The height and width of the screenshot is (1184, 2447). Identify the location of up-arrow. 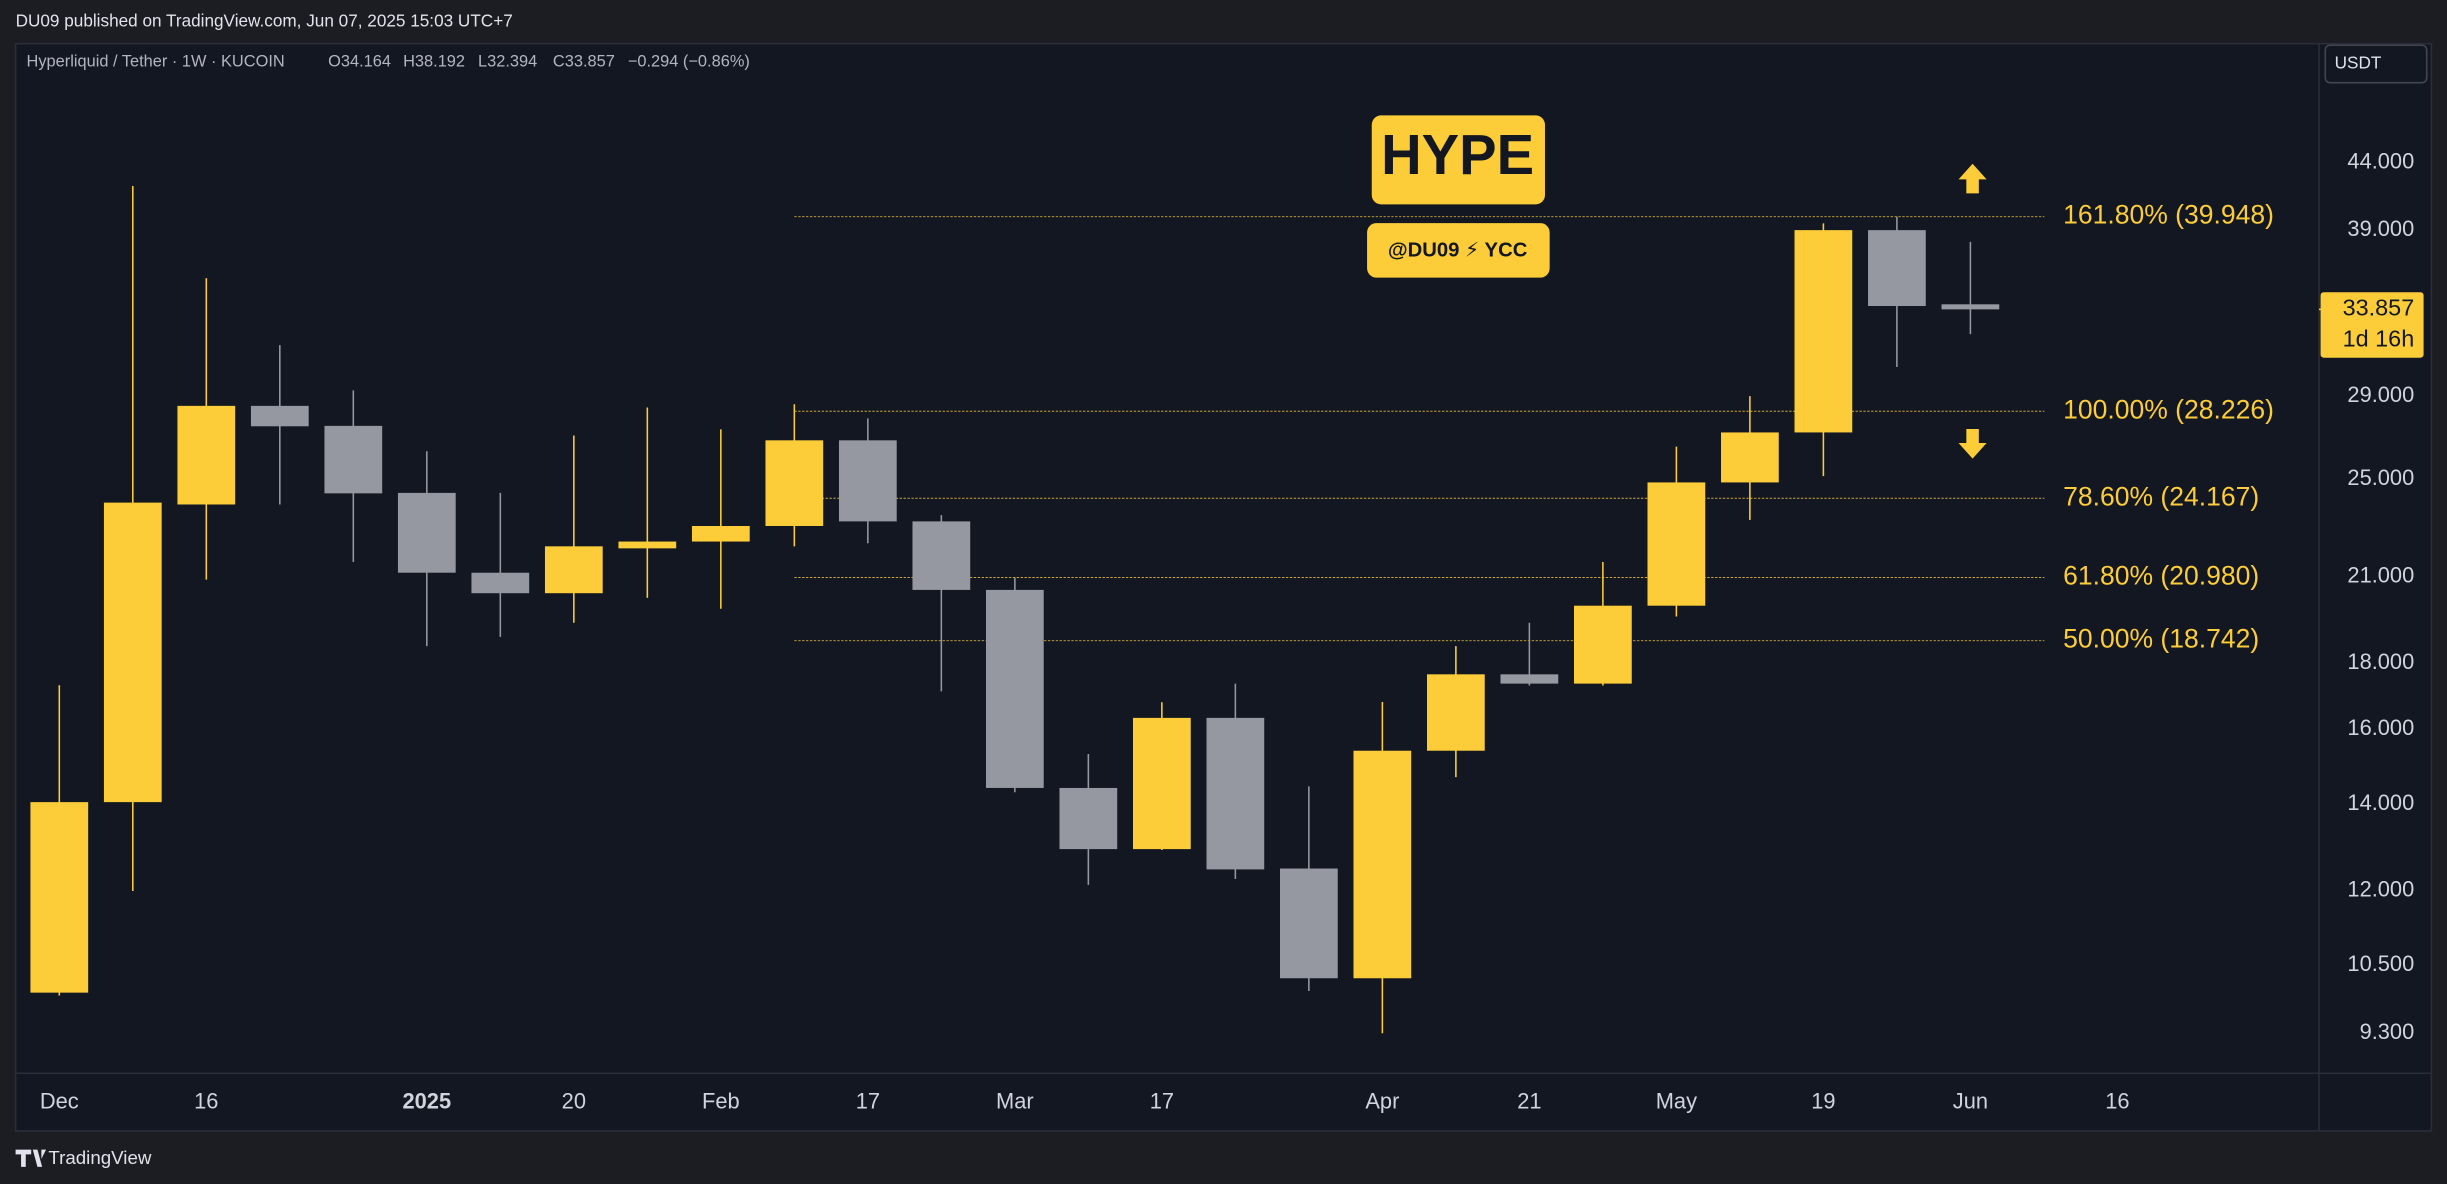
(1972, 178).